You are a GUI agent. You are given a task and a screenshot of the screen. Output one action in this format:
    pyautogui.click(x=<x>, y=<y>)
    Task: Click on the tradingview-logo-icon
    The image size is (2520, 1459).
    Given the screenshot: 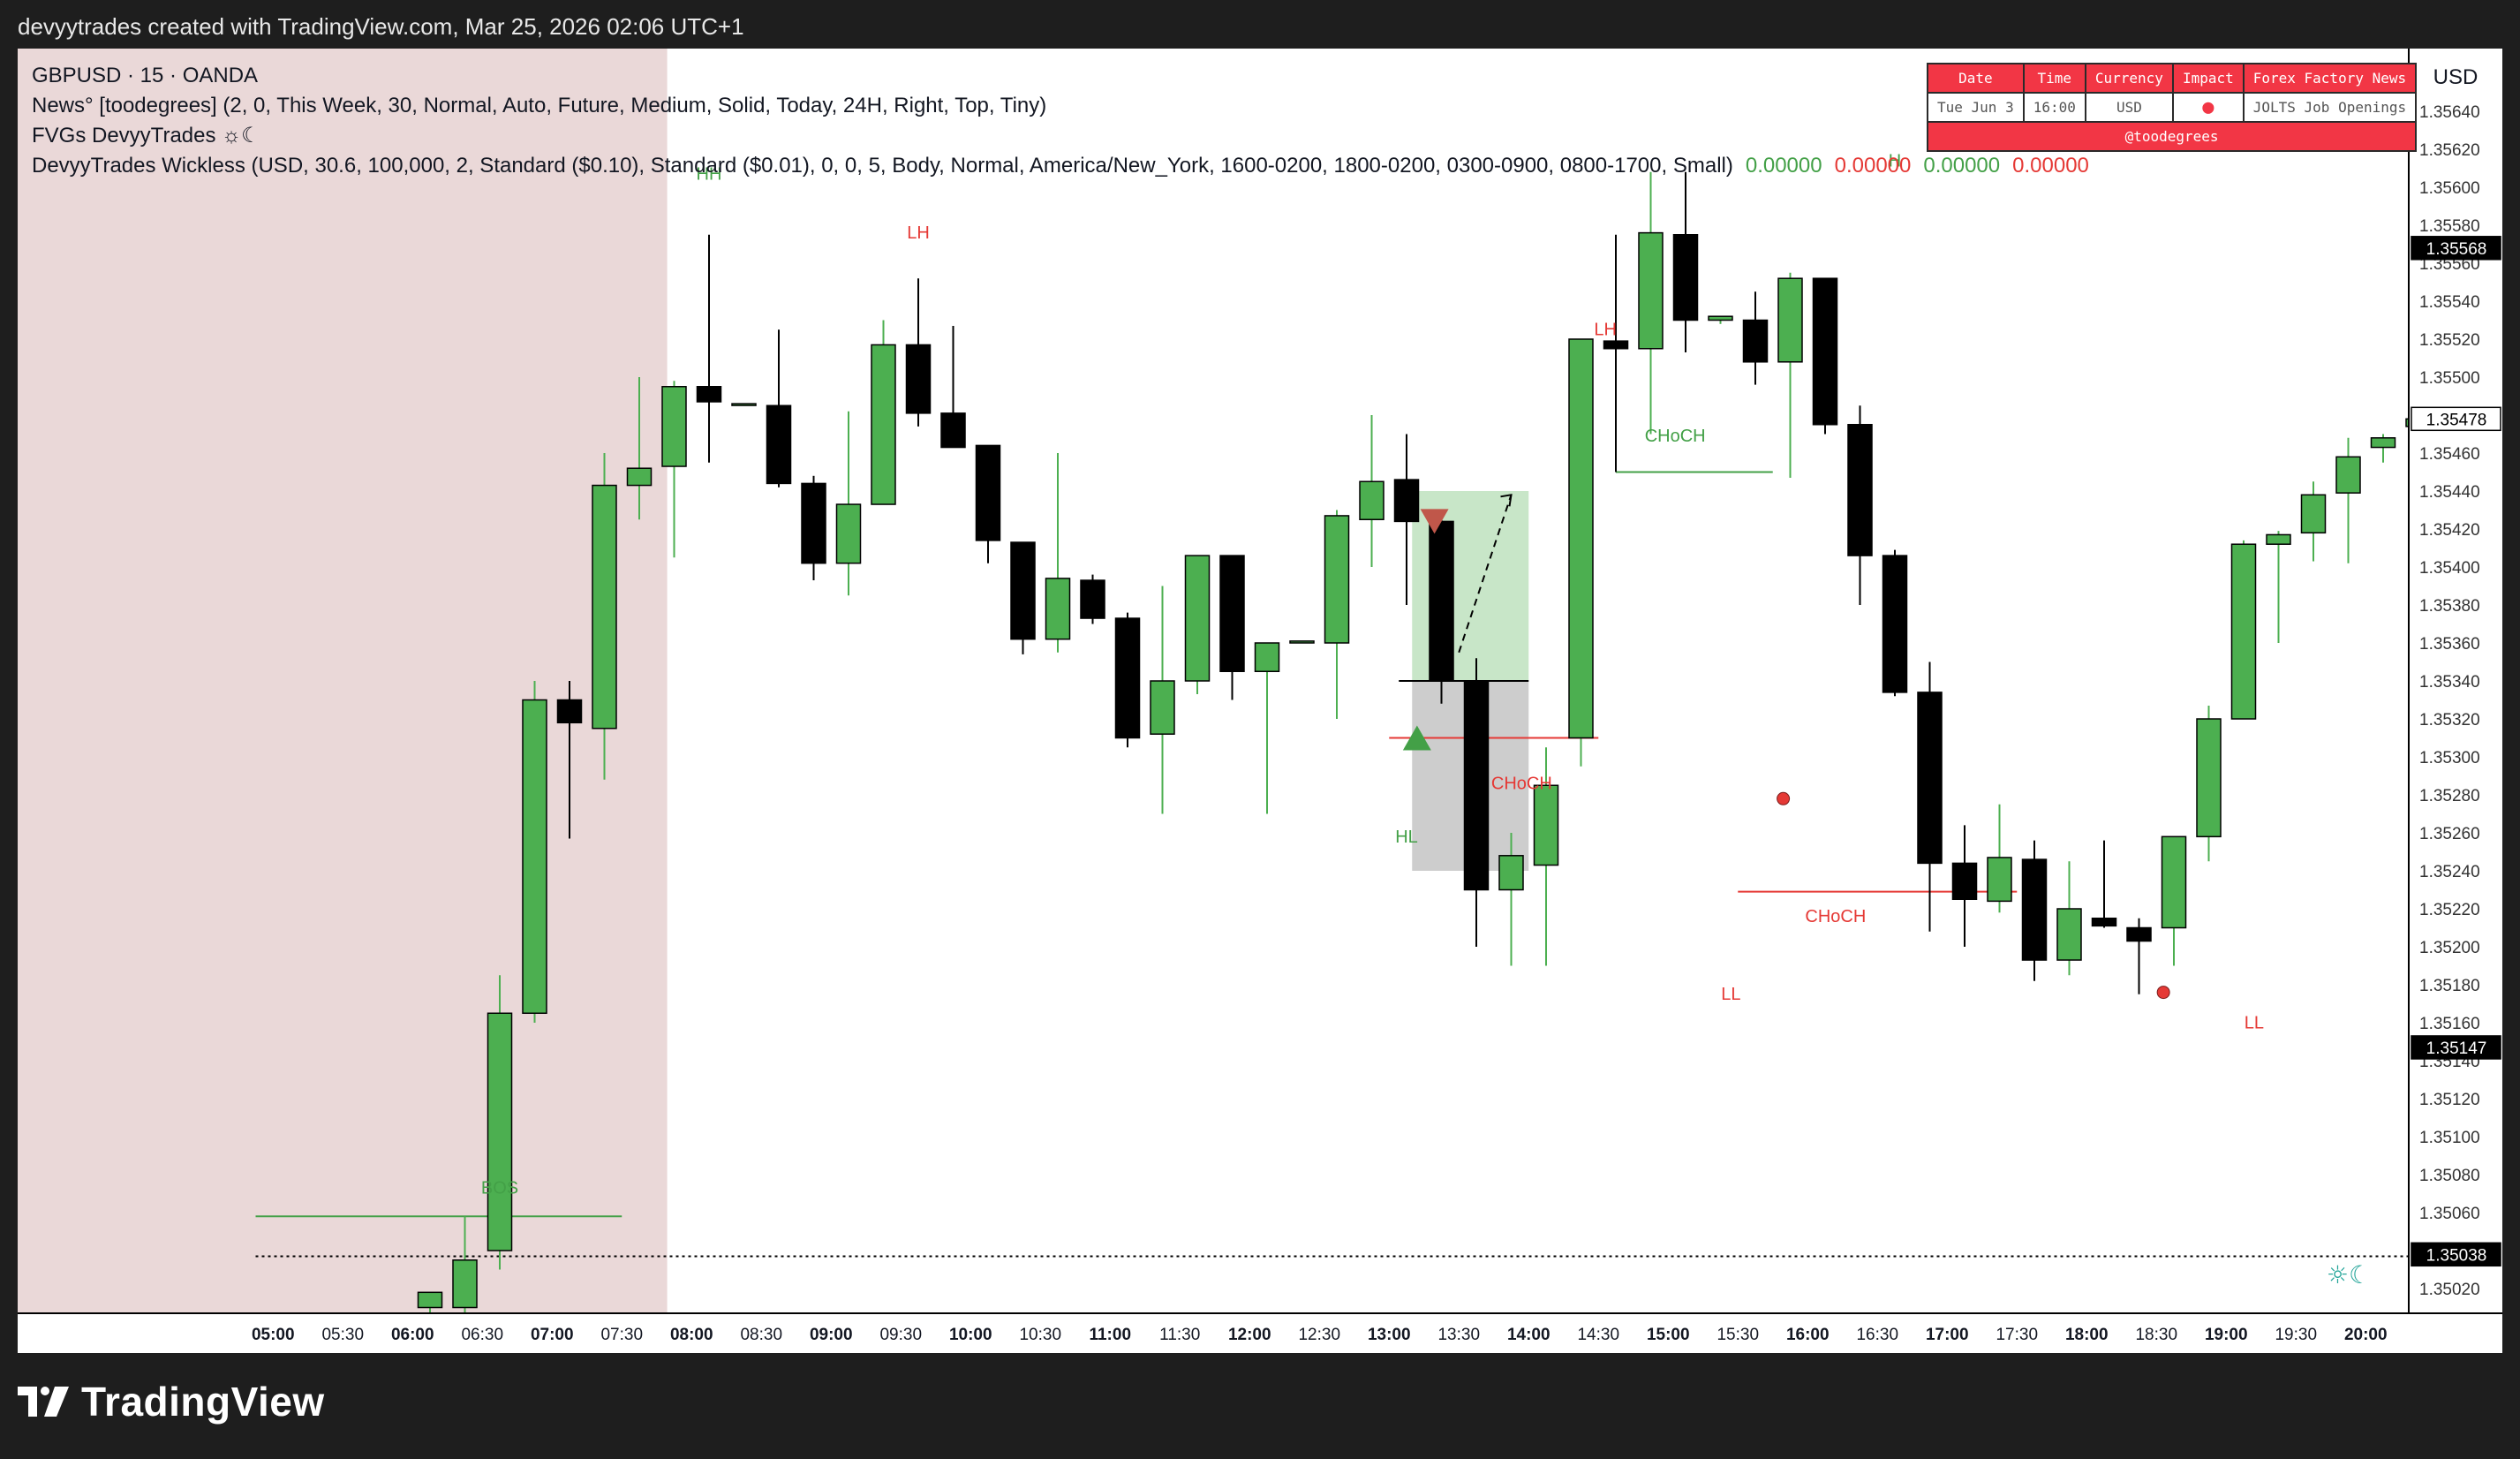 What is the action you would take?
    pyautogui.click(x=43, y=1402)
    